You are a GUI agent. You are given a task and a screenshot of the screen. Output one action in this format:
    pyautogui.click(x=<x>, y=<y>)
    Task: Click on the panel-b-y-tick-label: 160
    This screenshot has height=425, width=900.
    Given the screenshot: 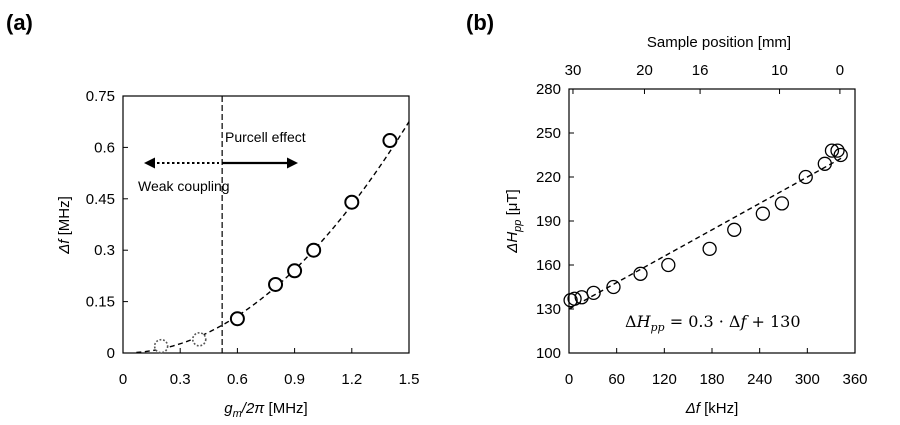 What is the action you would take?
    pyautogui.click(x=548, y=265)
    